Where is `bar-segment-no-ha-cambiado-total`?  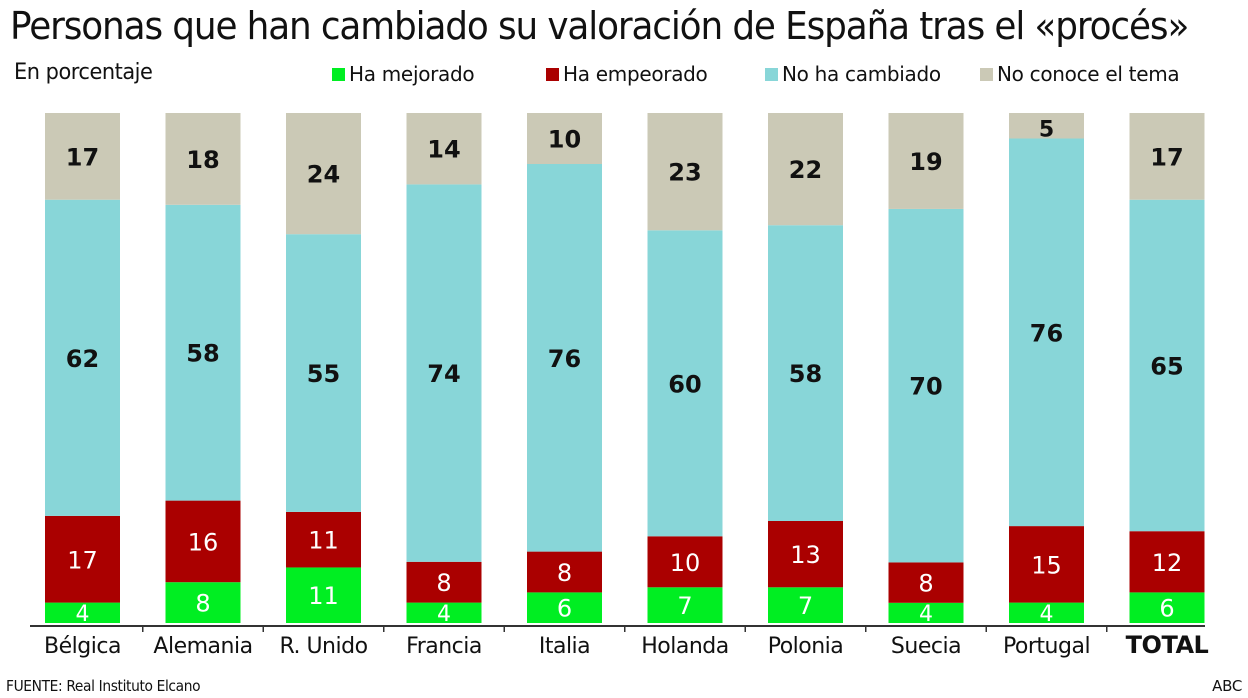
bar-segment-no-ha-cambiado-total is located at coordinates (1167, 365).